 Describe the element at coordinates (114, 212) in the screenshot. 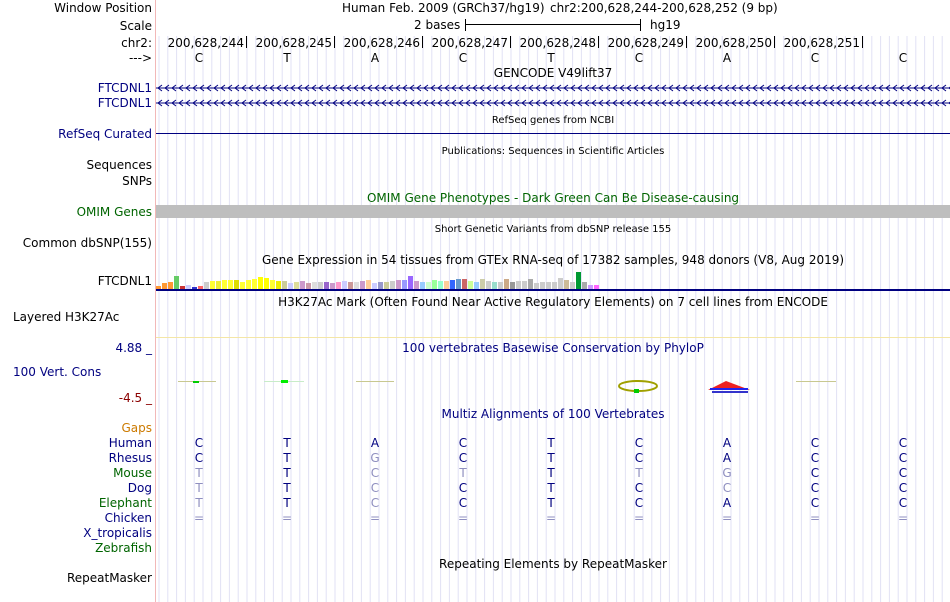

I see `omim-genes-label: OMIM Genes` at that location.